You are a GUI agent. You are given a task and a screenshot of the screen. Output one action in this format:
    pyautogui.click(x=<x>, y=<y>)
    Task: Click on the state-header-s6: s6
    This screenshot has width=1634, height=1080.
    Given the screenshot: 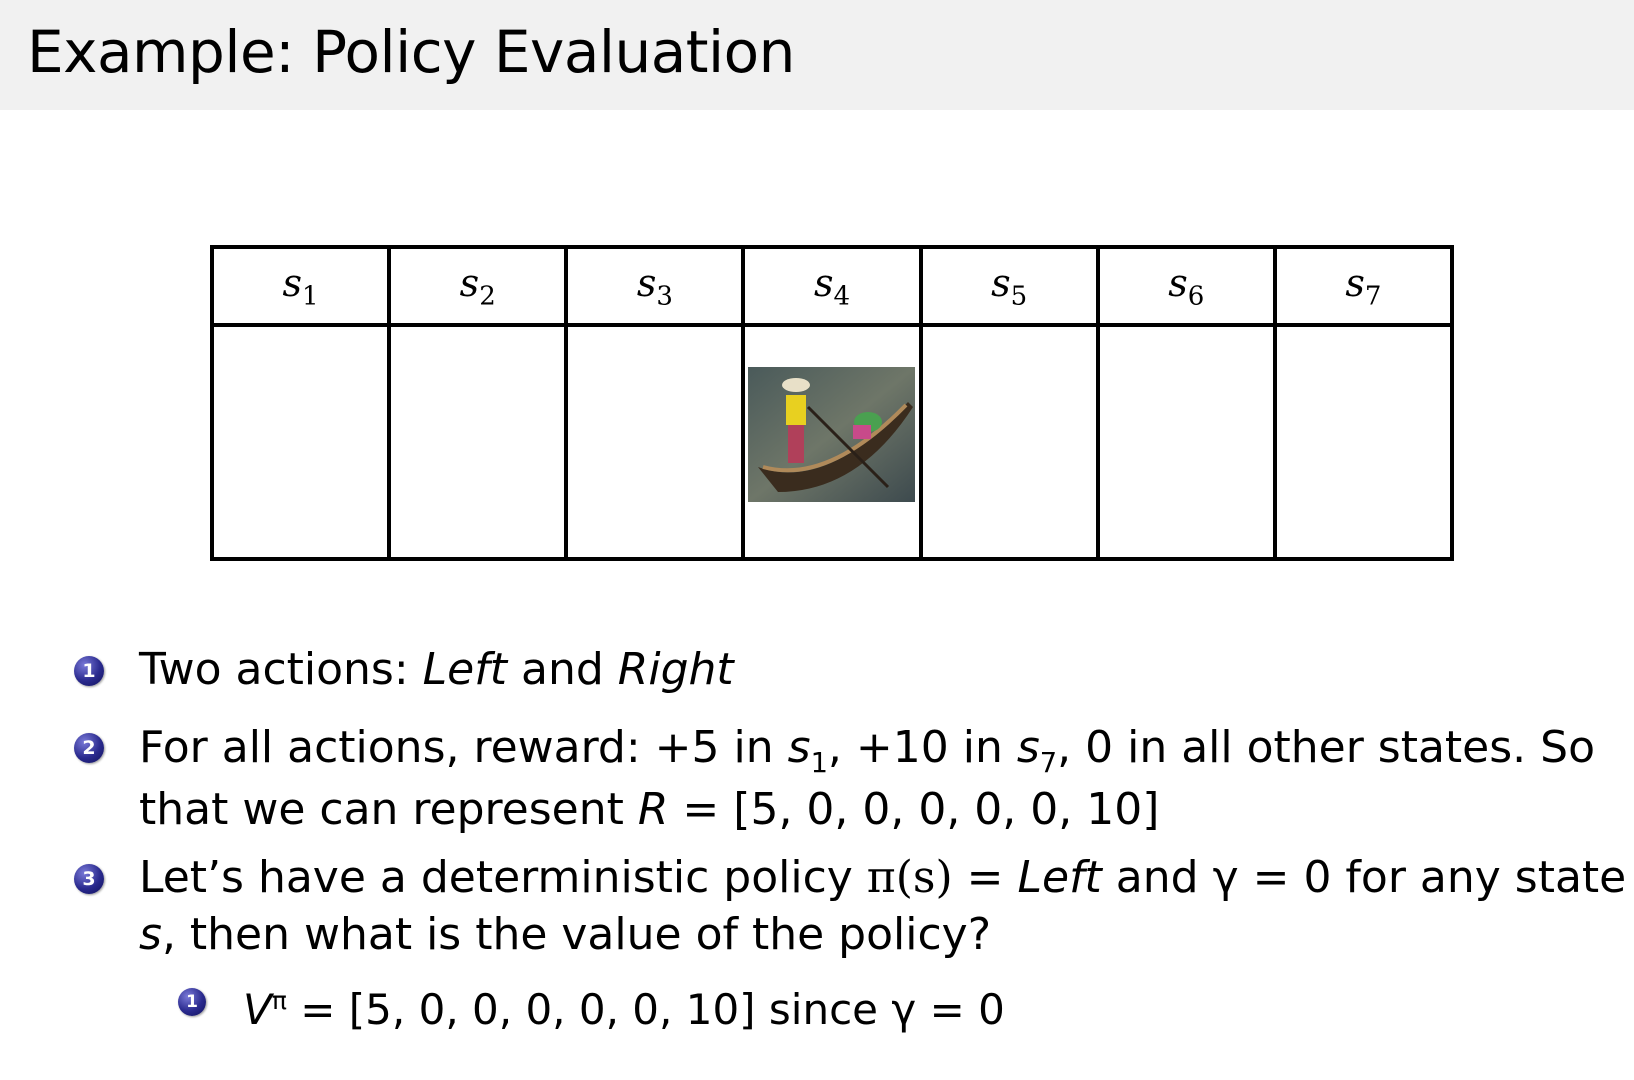 What is the action you would take?
    pyautogui.click(x=1186, y=286)
    